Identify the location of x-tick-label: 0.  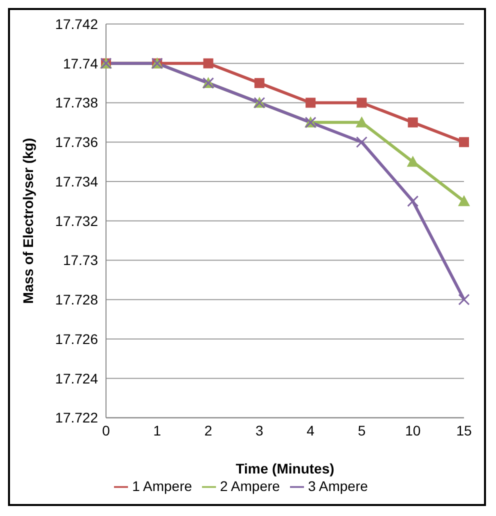
(106, 430).